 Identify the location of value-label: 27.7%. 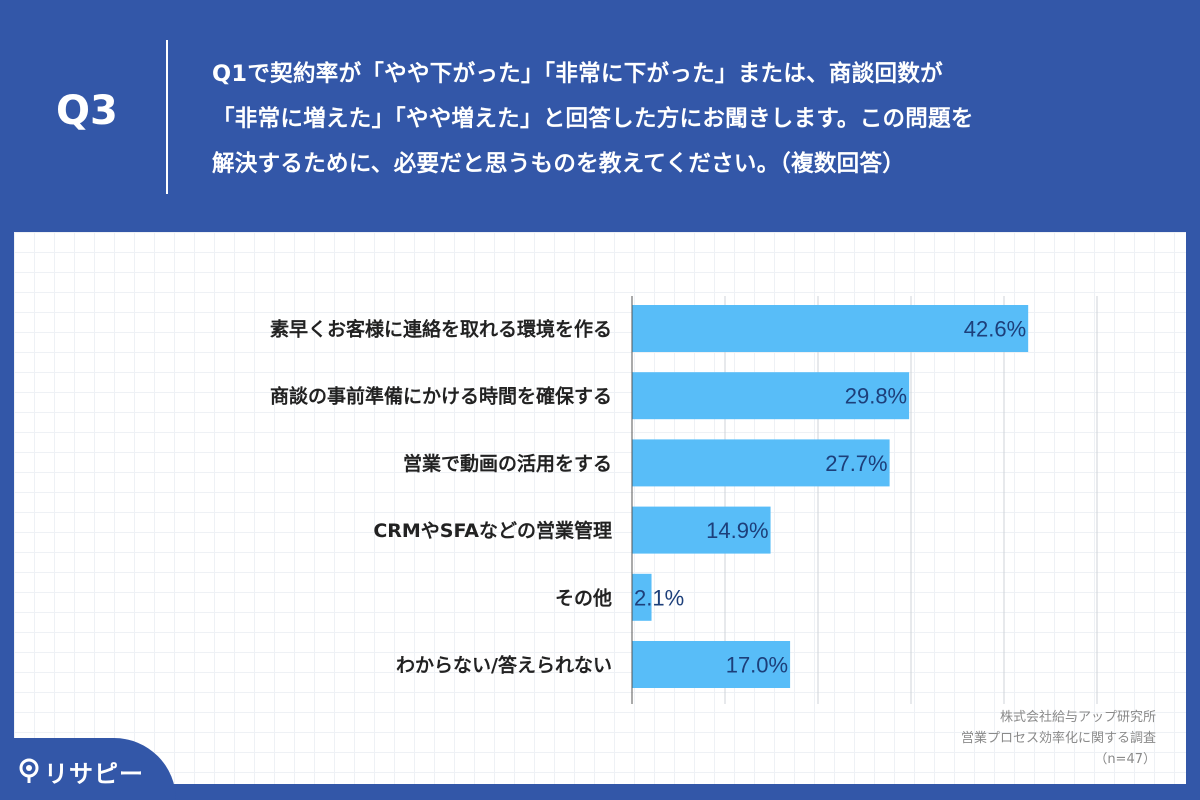
(856, 463).